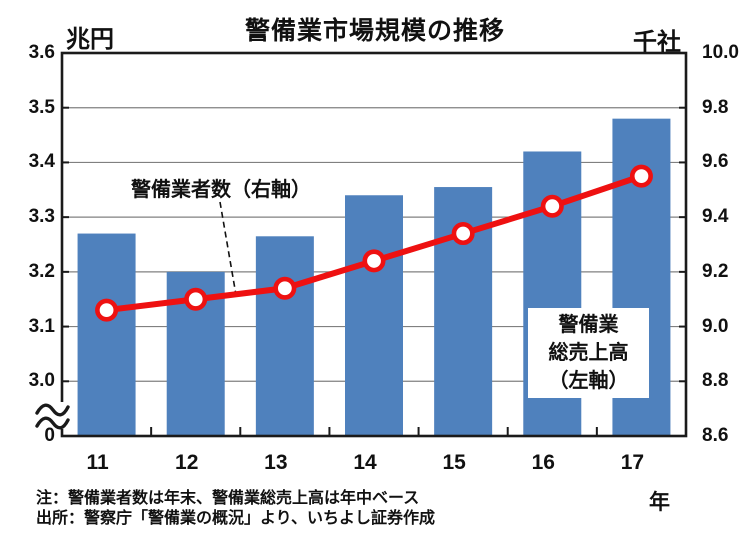  I want to click on right-axis-tick-label: 10.0, so click(720, 52).